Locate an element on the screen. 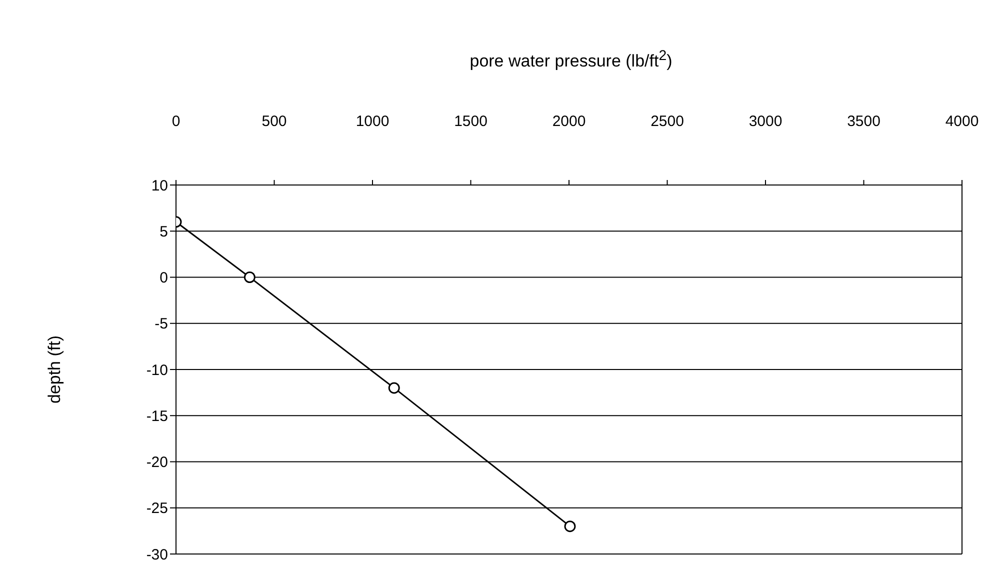  x-tick-label: 0 is located at coordinates (176, 121).